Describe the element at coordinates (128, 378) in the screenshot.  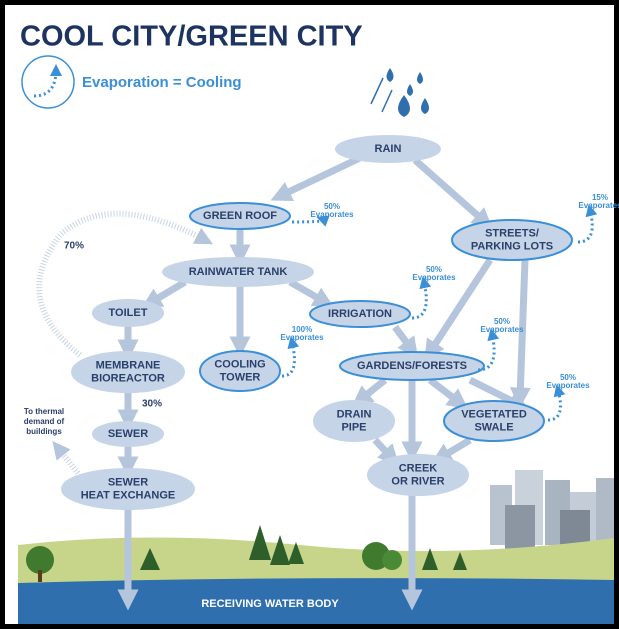
I see `node-label: BIOREACTOR` at that location.